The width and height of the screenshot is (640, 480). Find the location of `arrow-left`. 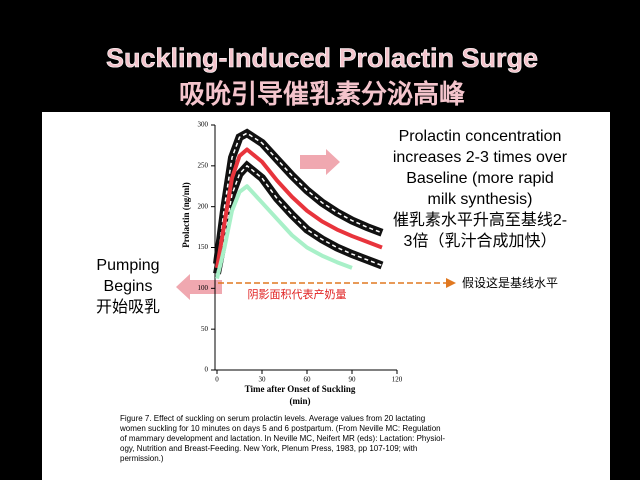

arrow-left is located at coordinates (199, 287).